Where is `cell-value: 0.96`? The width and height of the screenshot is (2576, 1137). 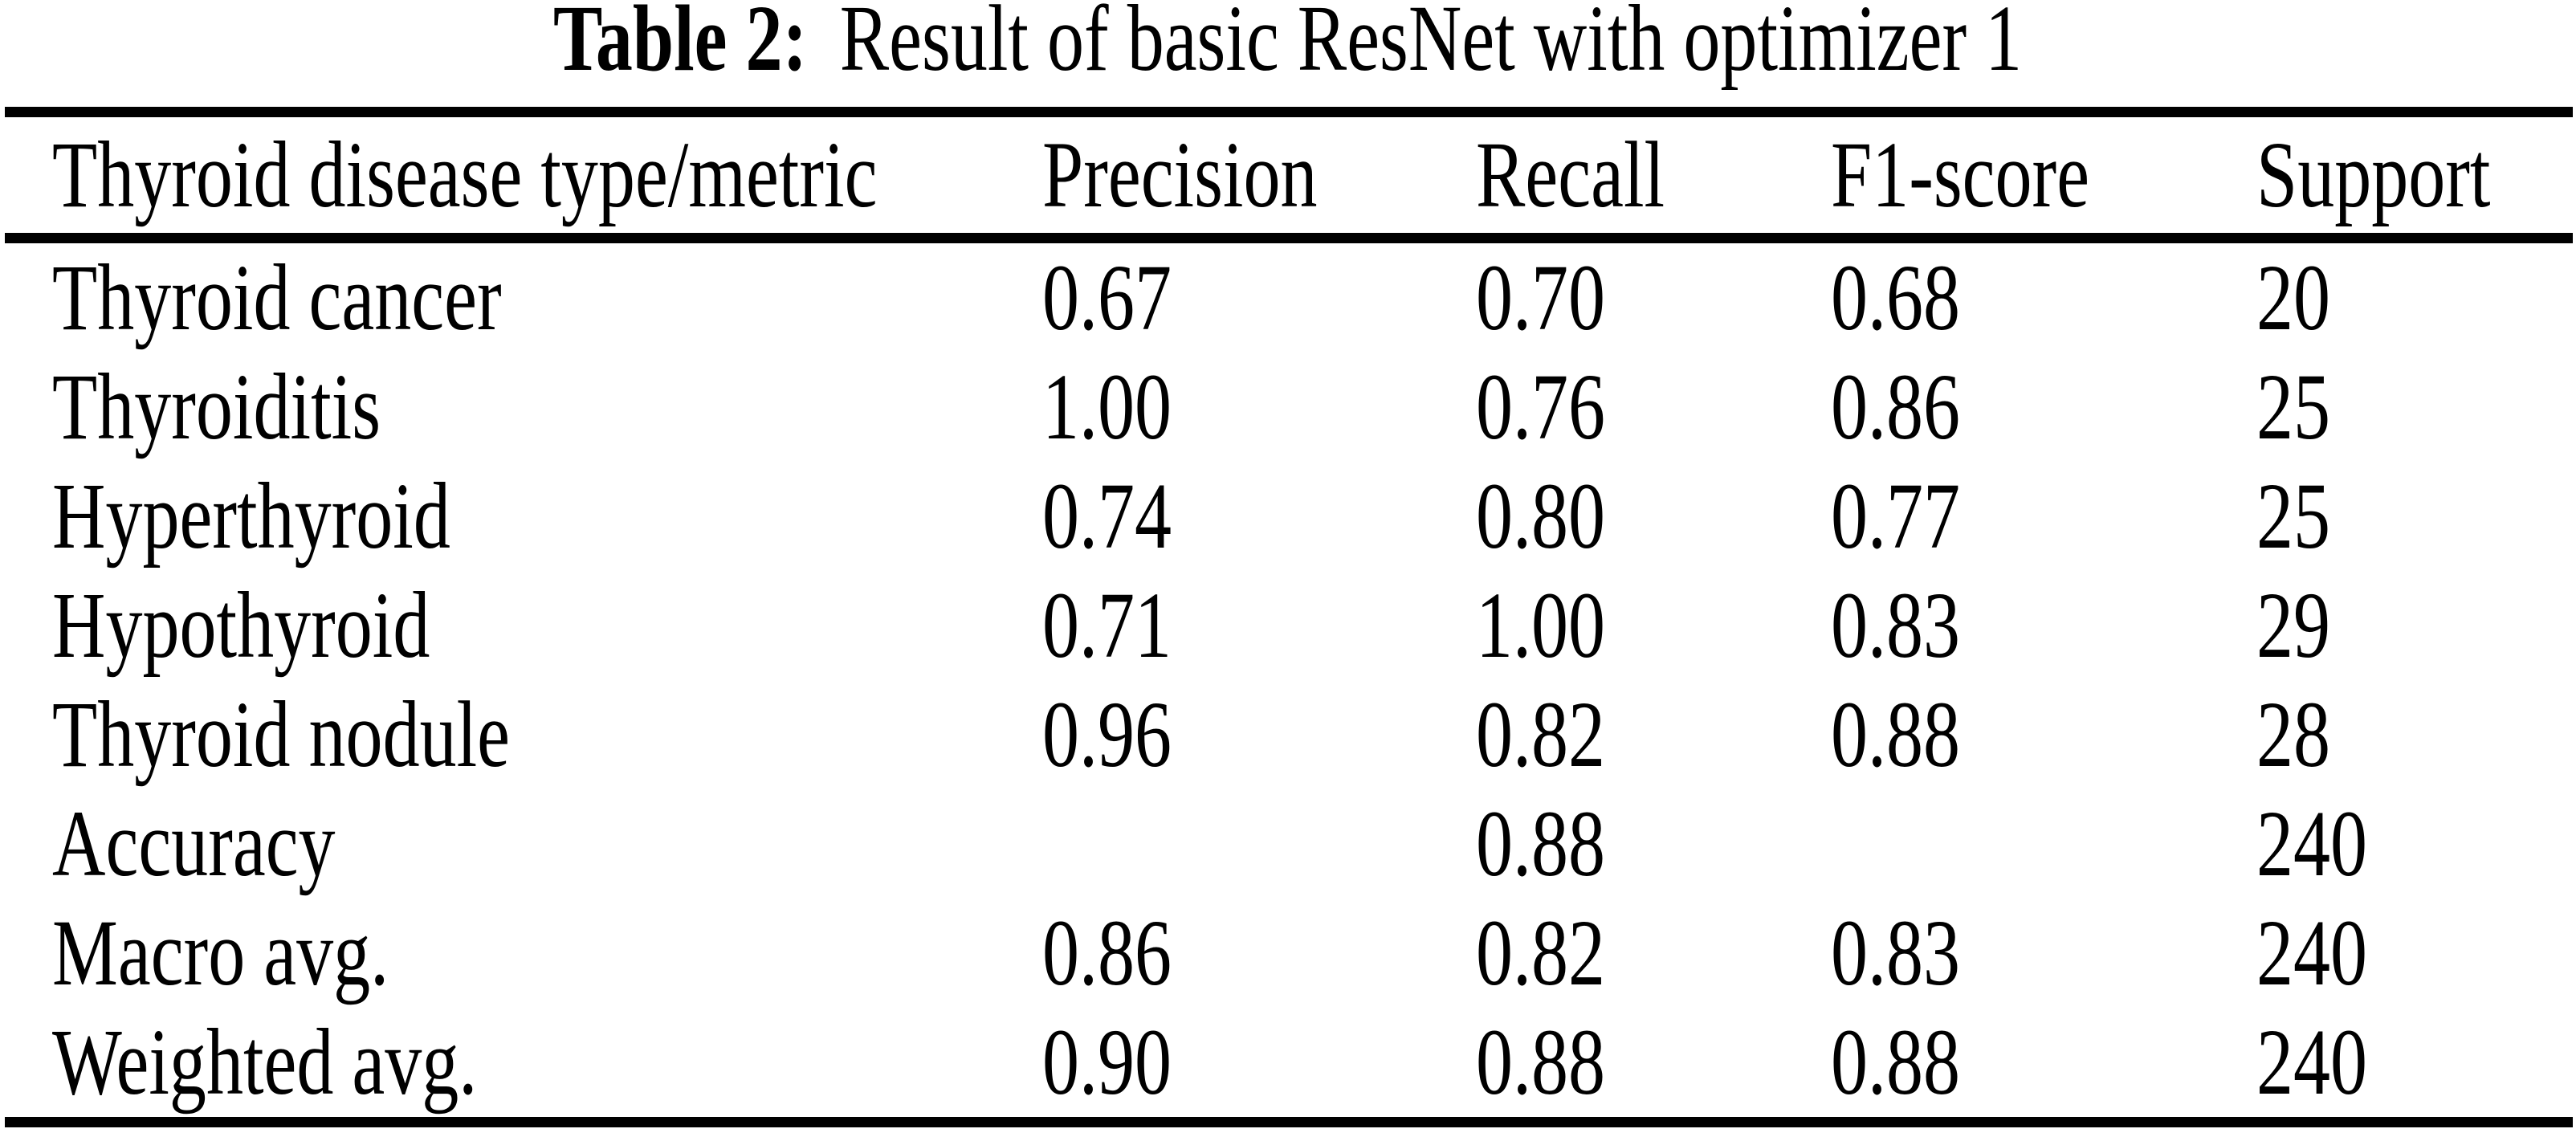 cell-value: 0.96 is located at coordinates (1107, 734).